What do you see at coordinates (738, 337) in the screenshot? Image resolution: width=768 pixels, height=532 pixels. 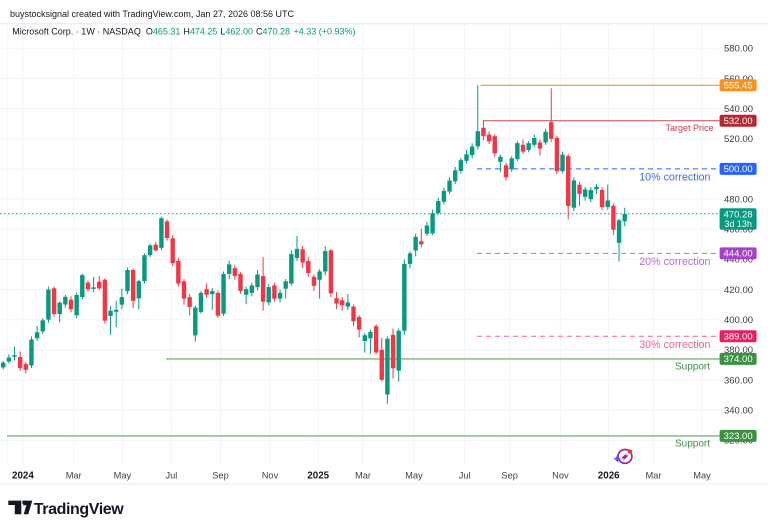 I see `svg-text: 389.00` at bounding box center [738, 337].